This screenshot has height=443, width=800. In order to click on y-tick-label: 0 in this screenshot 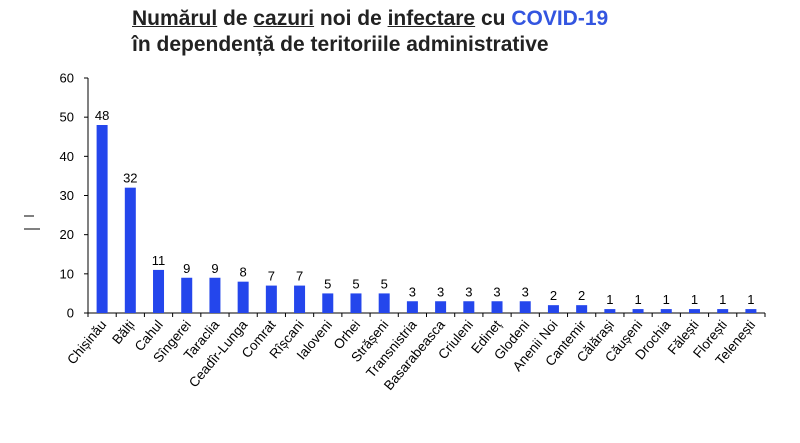, I will do `click(70, 313)`.